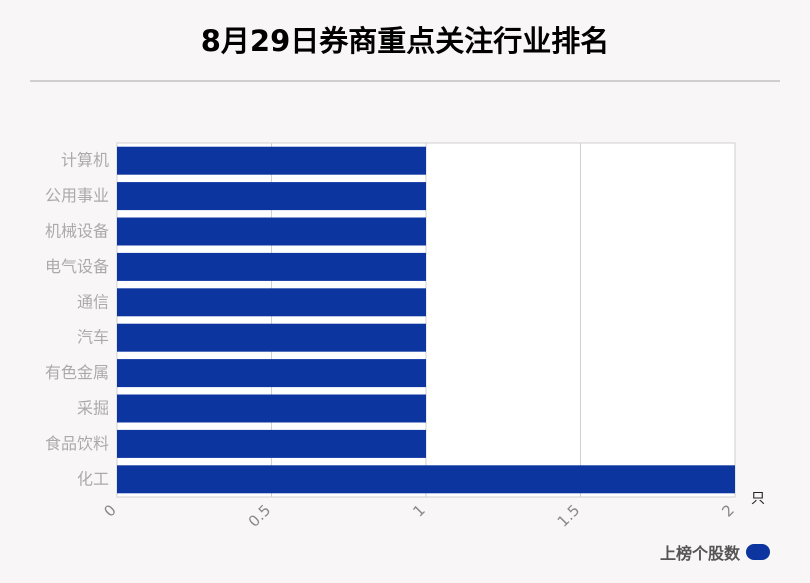  Describe the element at coordinates (758, 499) in the screenshot. I see `x-unit-label: 只` at that location.